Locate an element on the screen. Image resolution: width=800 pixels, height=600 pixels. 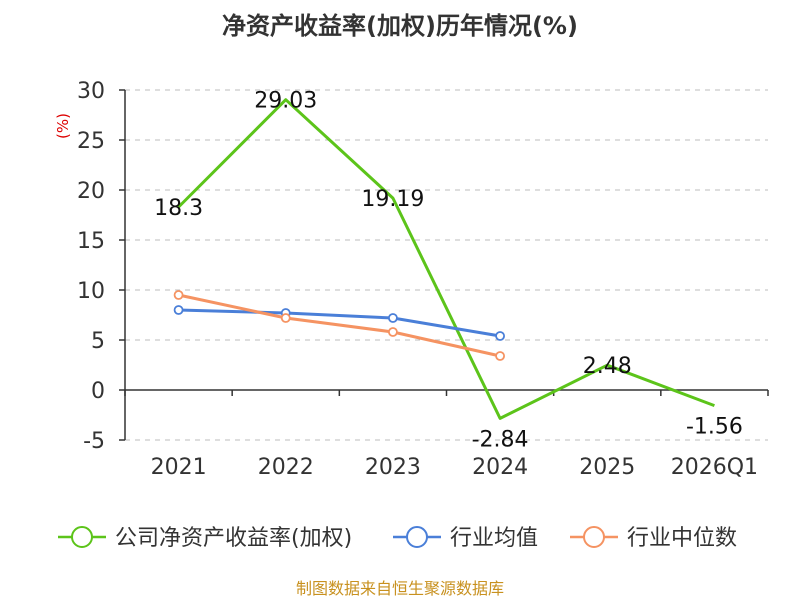
data-label: 29.03 is located at coordinates (285, 101).